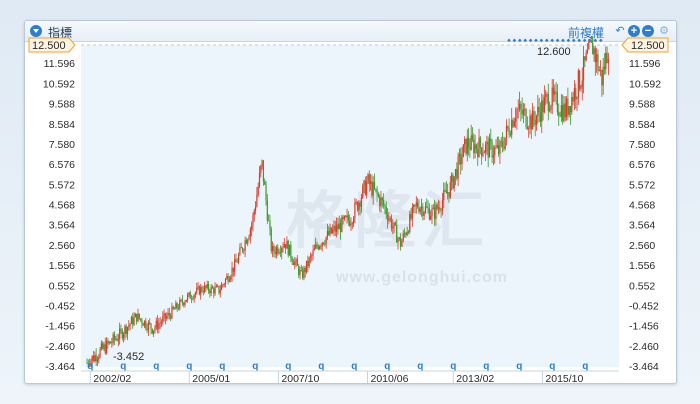 The image size is (700, 404). What do you see at coordinates (586, 33) in the screenshot?
I see `adjust-mode-link: 前複權` at bounding box center [586, 33].